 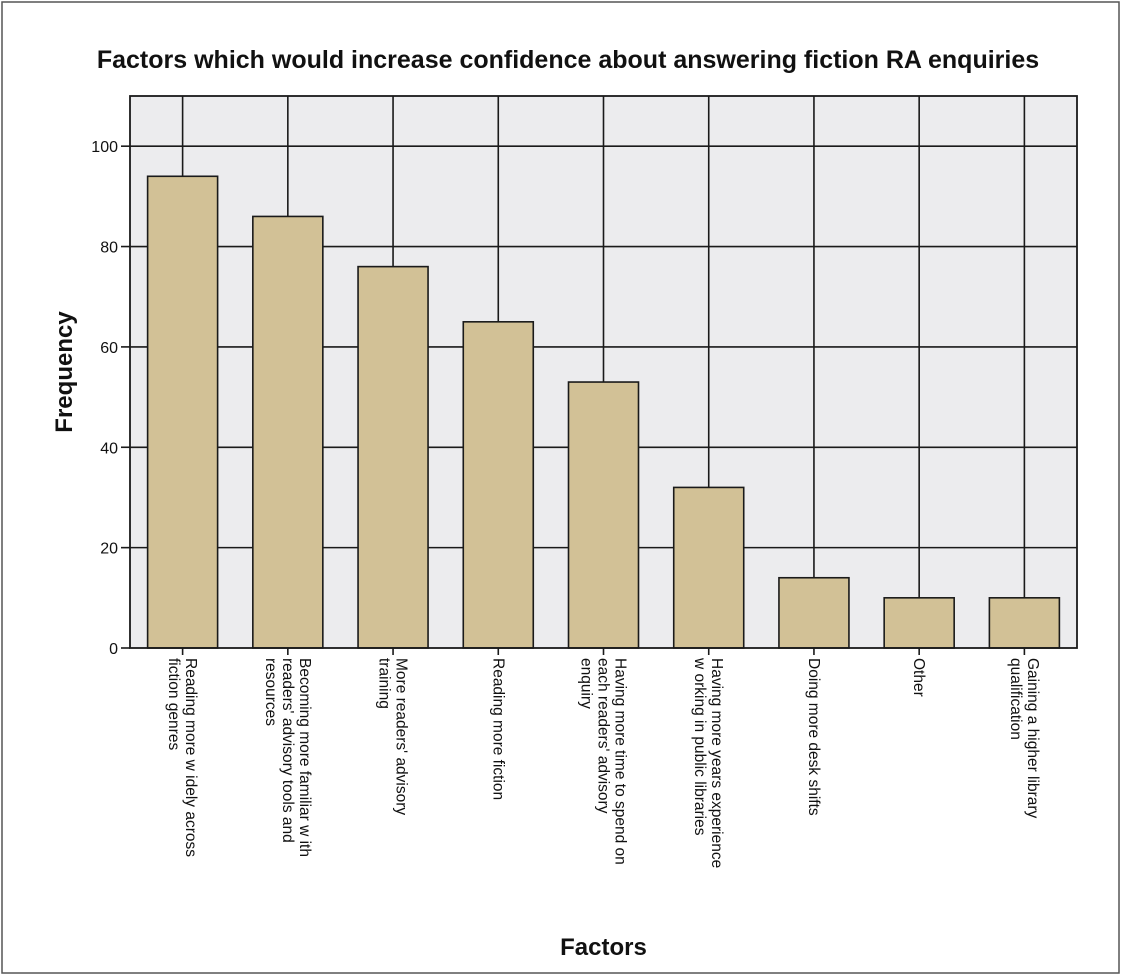 What do you see at coordinates (270, 692) in the screenshot?
I see `x-category-label-line: resources` at bounding box center [270, 692].